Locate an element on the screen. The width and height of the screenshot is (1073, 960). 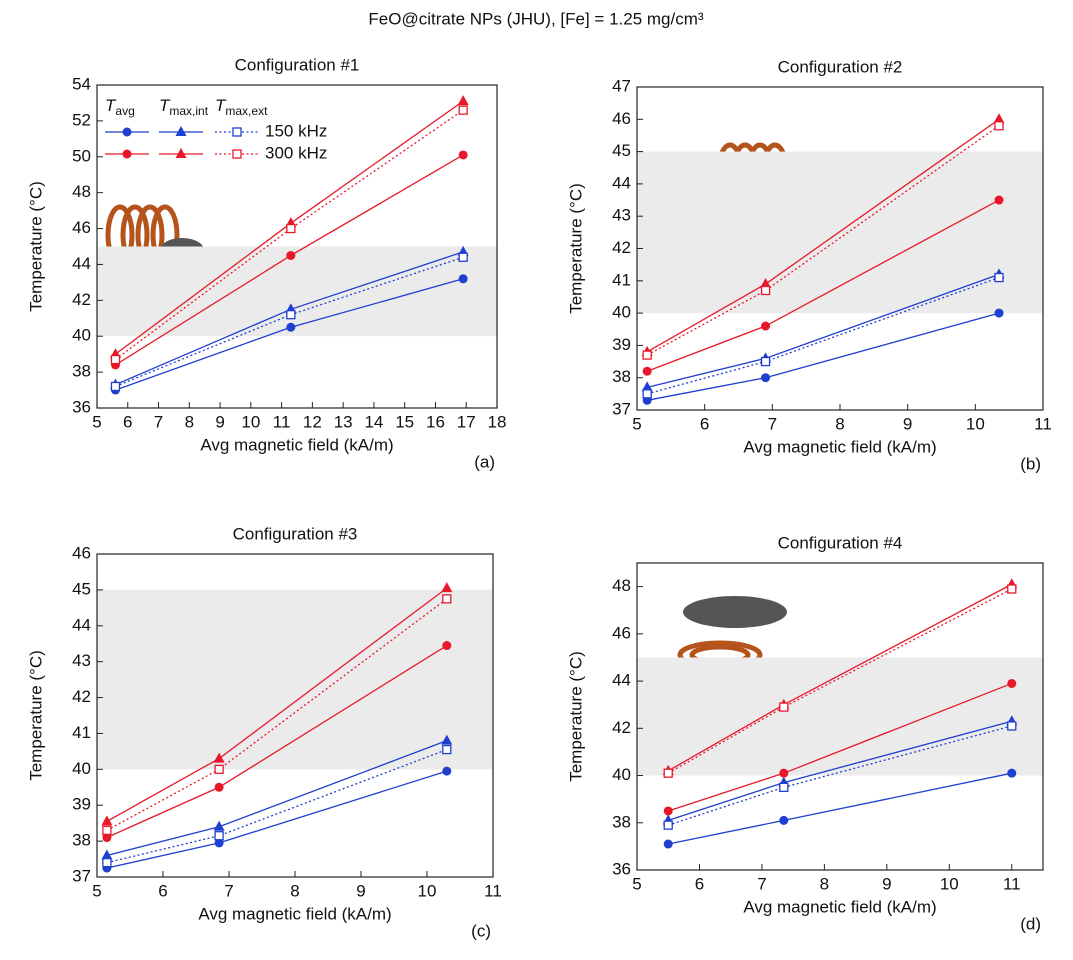
legend-header: Tavg is located at coordinates (120, 107).